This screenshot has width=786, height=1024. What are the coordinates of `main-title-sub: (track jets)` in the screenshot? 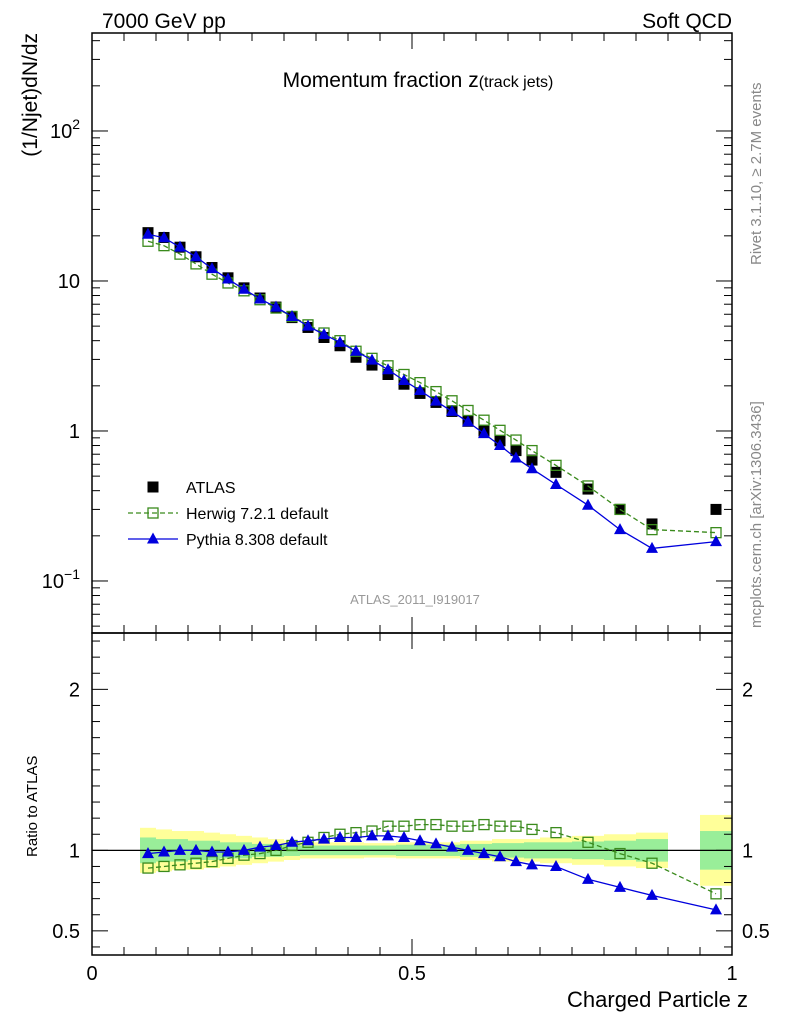 It's located at (516, 82).